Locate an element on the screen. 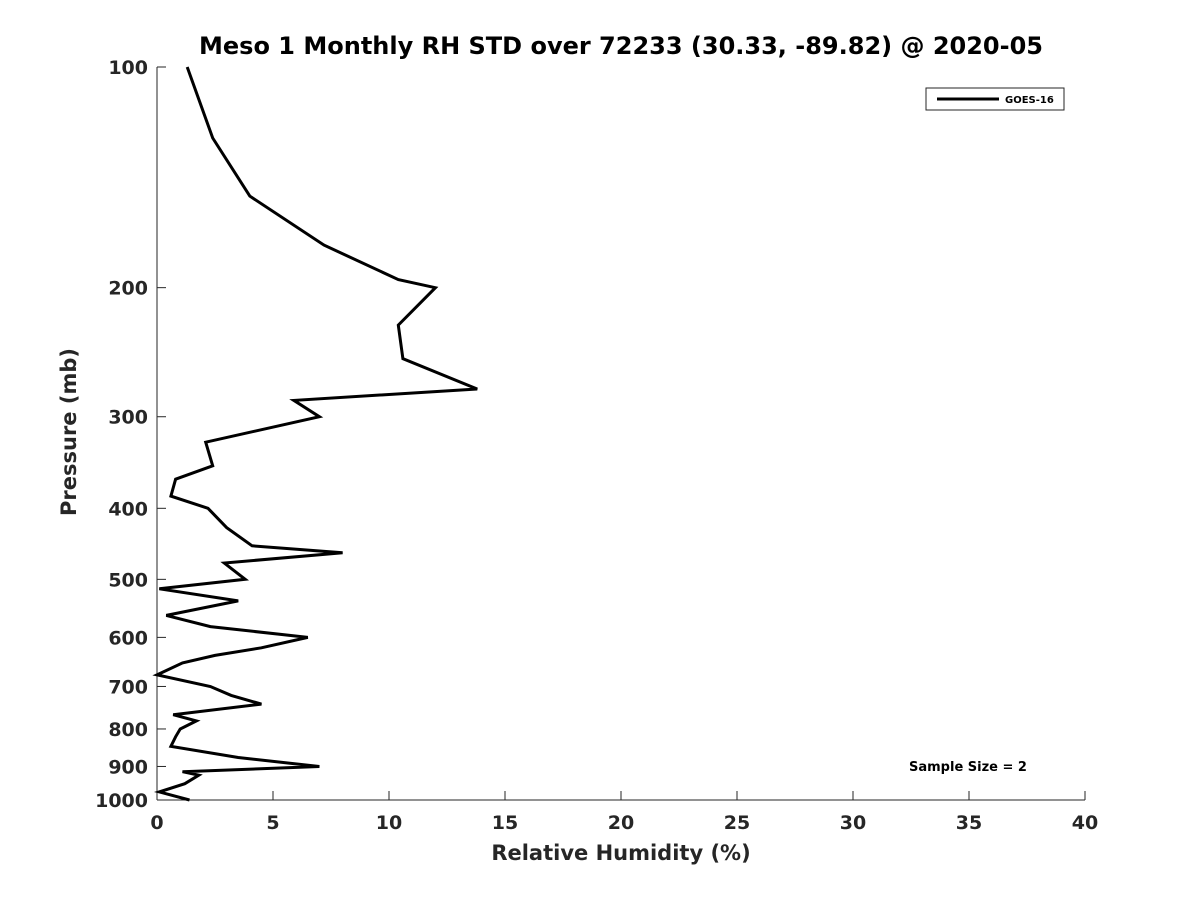  x-axis-label: Relative Humidity (%) is located at coordinates (620, 853).